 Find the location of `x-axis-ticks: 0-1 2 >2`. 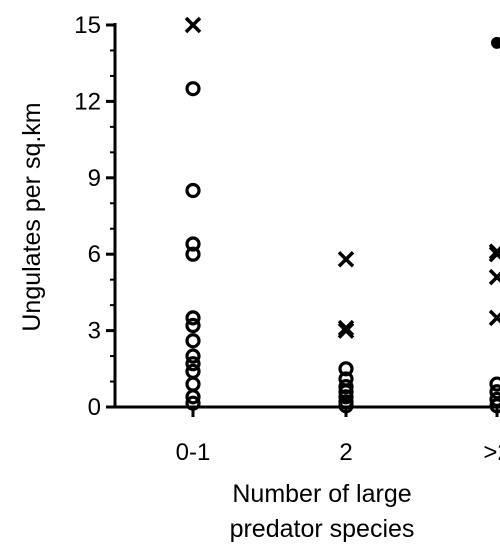

x-axis-ticks: 0-1 2 >2 is located at coordinates (338, 436).